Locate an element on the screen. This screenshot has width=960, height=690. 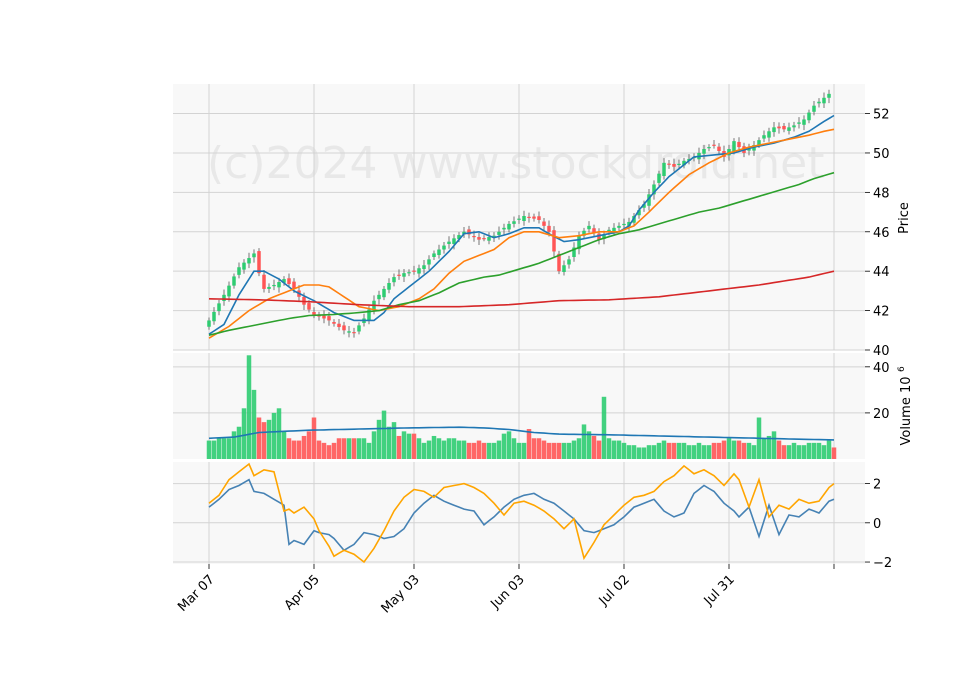
volume-axis-label-exponent: 6 is located at coordinates (902, 369).